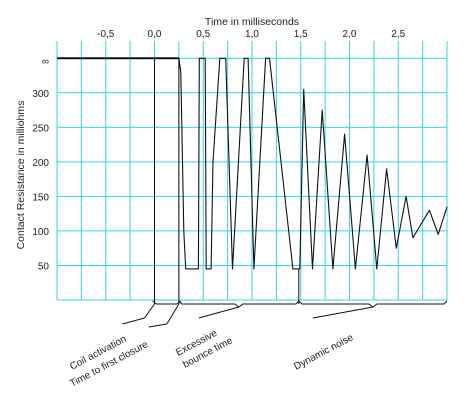  What do you see at coordinates (106, 34) in the screenshot?
I see `x-tick-label: -0,5` at bounding box center [106, 34].